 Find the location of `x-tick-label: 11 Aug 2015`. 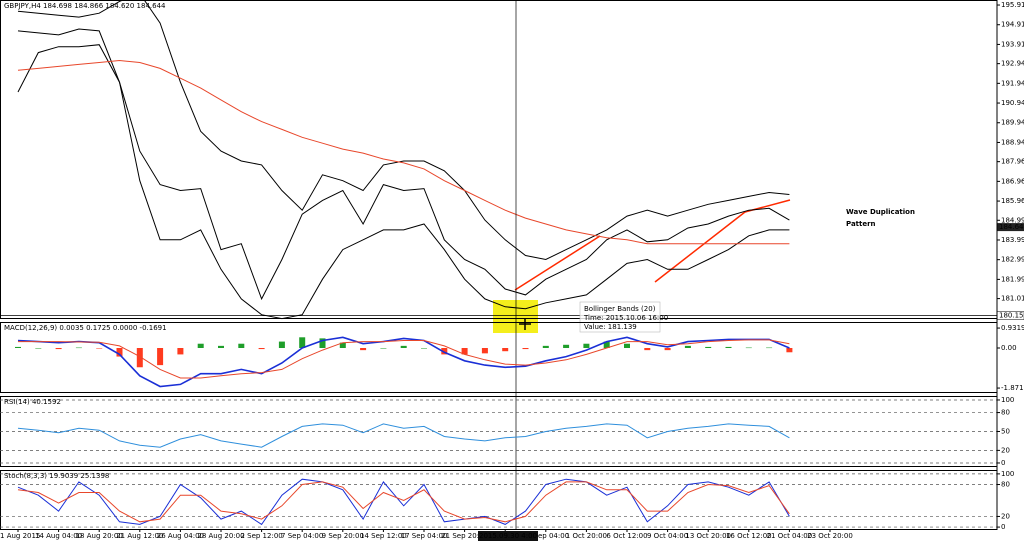

x-tick-label: 11 Aug 2015 is located at coordinates (20, 536).